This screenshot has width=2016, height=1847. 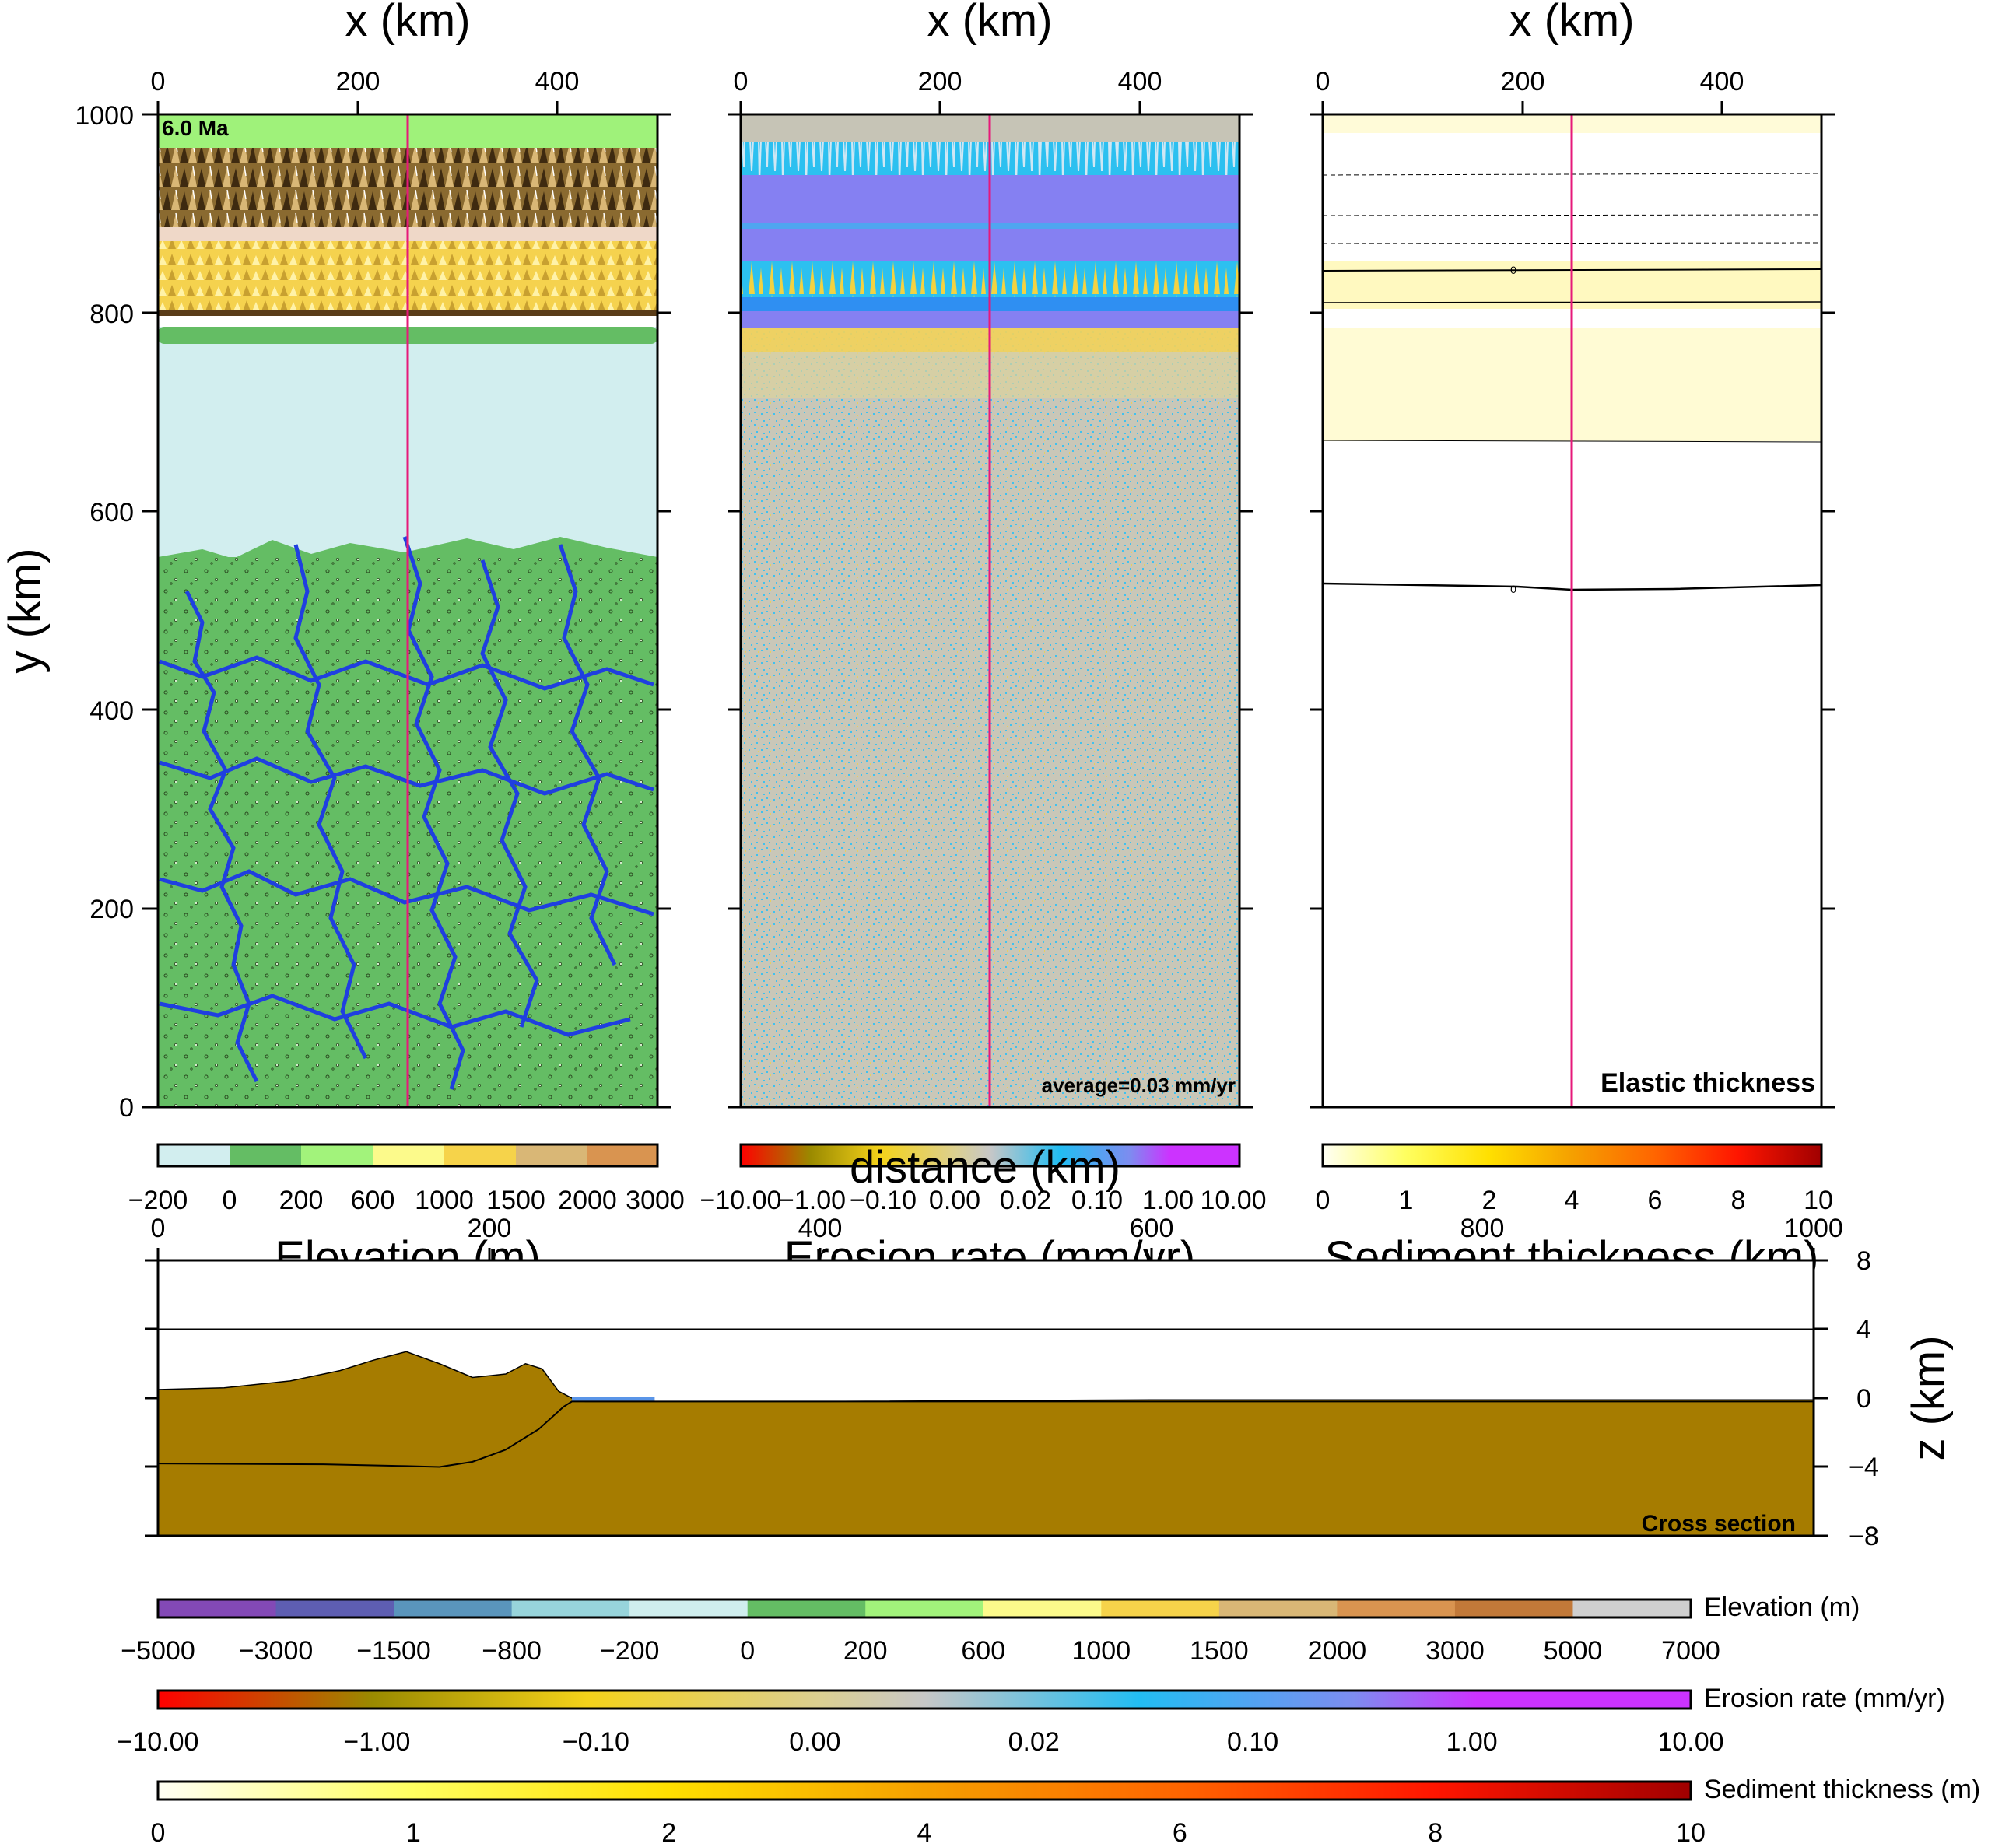 What do you see at coordinates (1928, 1397) in the screenshot?
I see `z-axis-title: z (km)` at bounding box center [1928, 1397].